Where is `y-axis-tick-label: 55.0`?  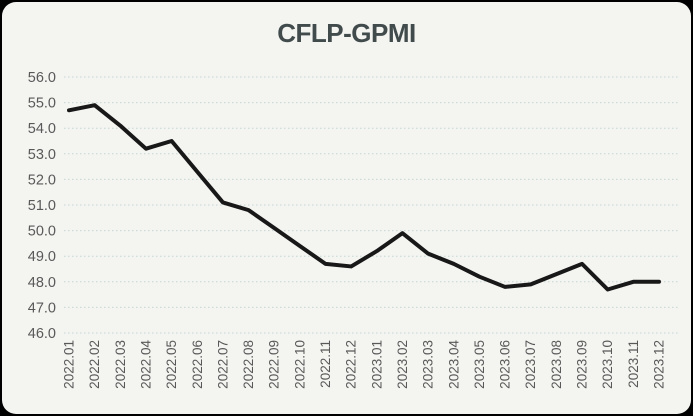 y-axis-tick-label: 55.0 is located at coordinates (42, 104).